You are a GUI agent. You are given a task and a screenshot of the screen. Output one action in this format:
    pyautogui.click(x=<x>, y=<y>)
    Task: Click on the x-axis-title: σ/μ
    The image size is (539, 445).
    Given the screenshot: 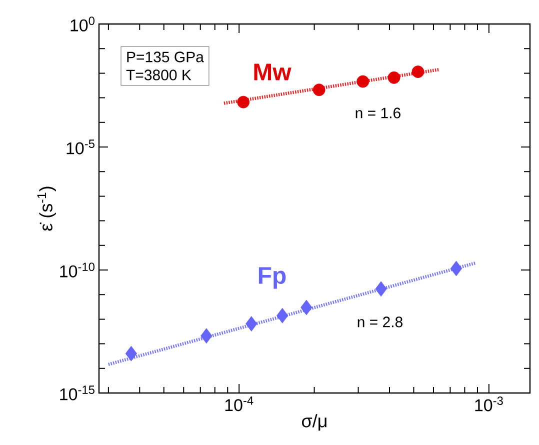 What is the action you would take?
    pyautogui.click(x=314, y=422)
    